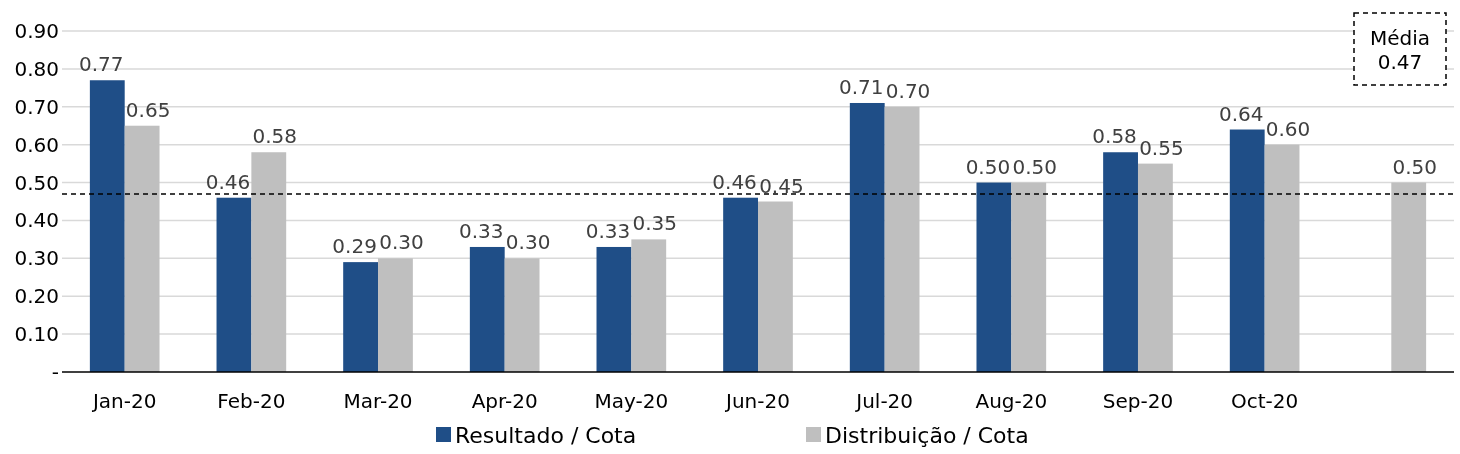  I want to click on data-label: 0.45, so click(781, 185).